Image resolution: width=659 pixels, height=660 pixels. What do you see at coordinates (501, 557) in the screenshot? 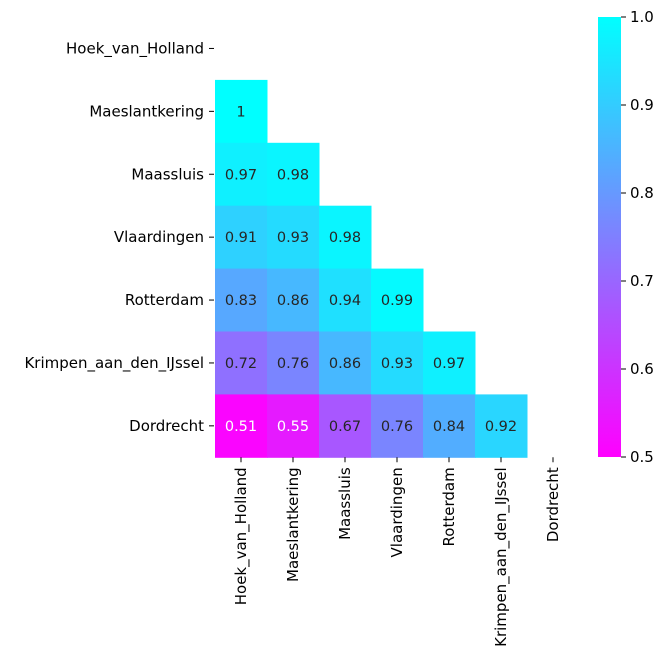
I see `x-tick-label: Krimpen_aan_den_IJssel` at bounding box center [501, 557].